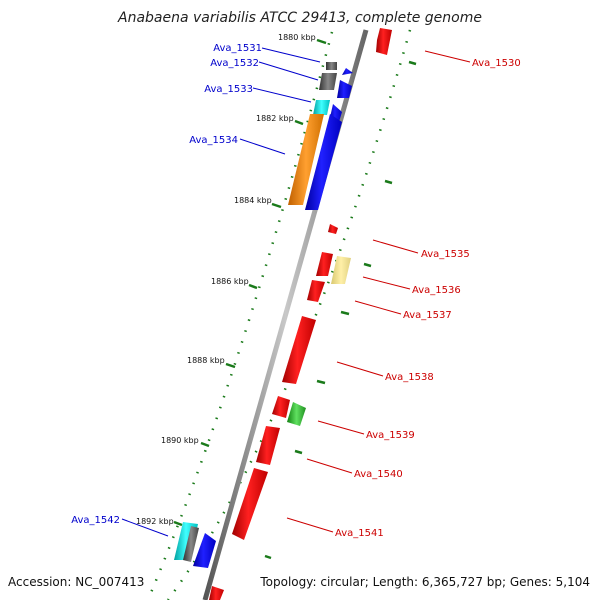  What do you see at coordinates (234, 63) in the screenshot?
I see `gene-label-ava-1532: Ava_1532` at bounding box center [234, 63].